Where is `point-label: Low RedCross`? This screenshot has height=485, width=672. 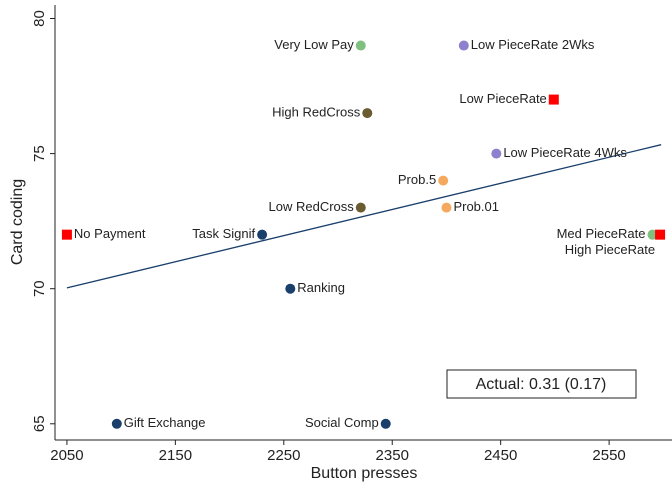
point-label: Low RedCross is located at coordinates (312, 206).